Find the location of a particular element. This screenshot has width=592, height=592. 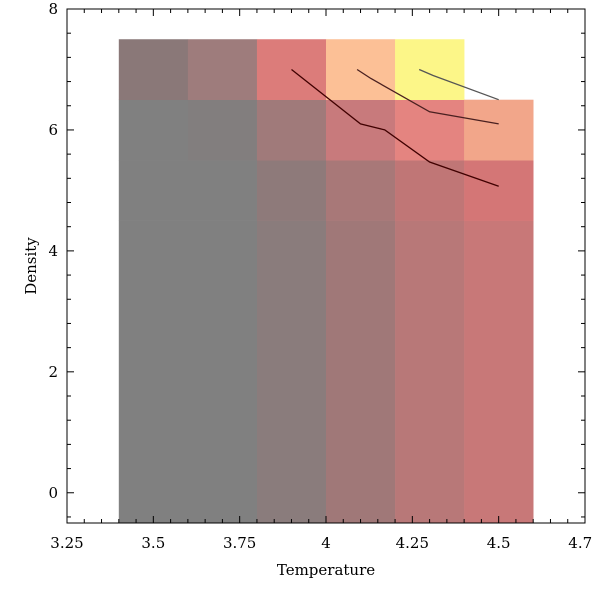

x-tick-label: 3.75 is located at coordinates (239, 543).